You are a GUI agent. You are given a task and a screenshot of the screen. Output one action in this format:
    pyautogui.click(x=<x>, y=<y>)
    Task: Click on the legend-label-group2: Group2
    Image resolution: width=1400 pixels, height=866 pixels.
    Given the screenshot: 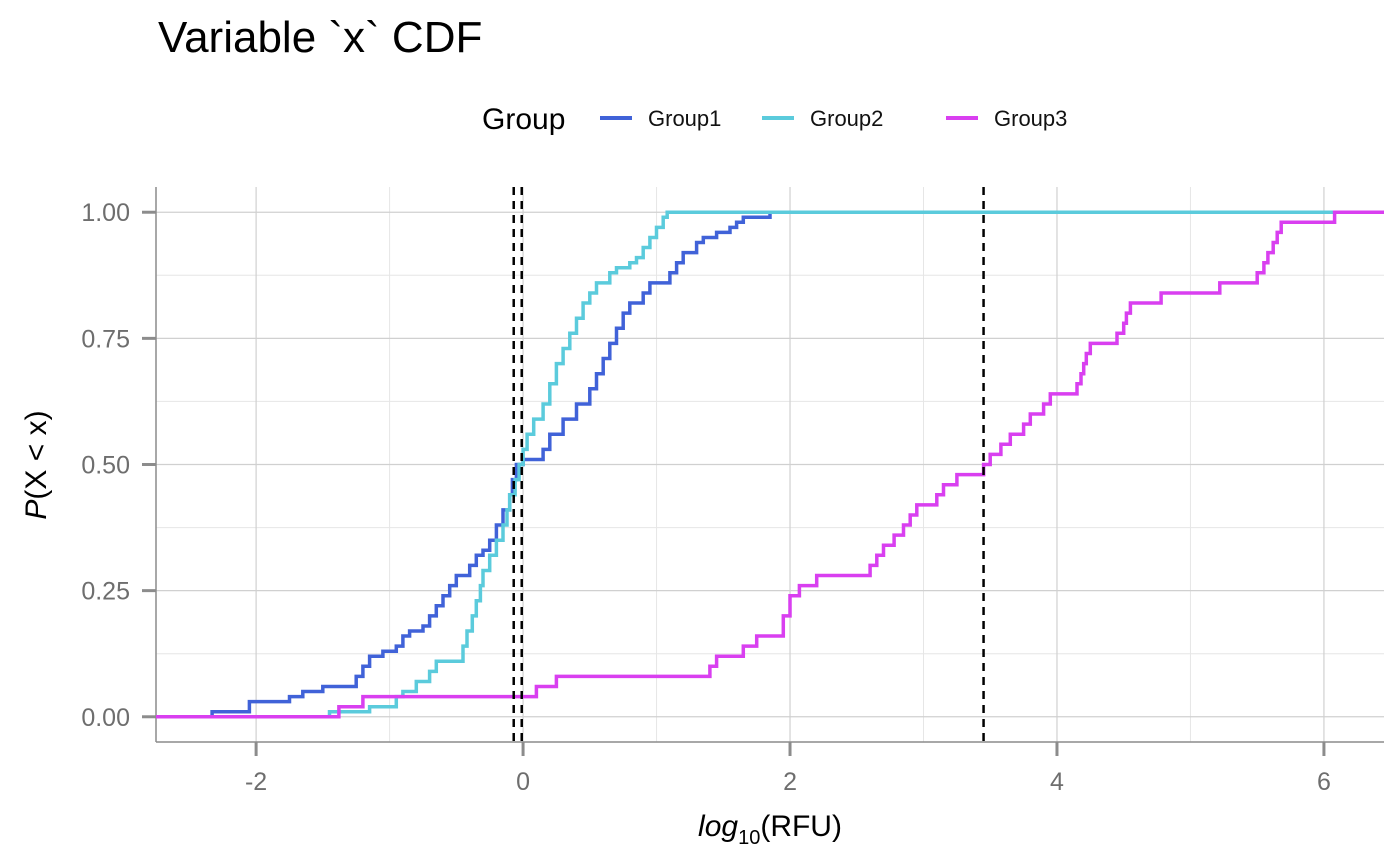 What is the action you would take?
    pyautogui.click(x=846, y=118)
    